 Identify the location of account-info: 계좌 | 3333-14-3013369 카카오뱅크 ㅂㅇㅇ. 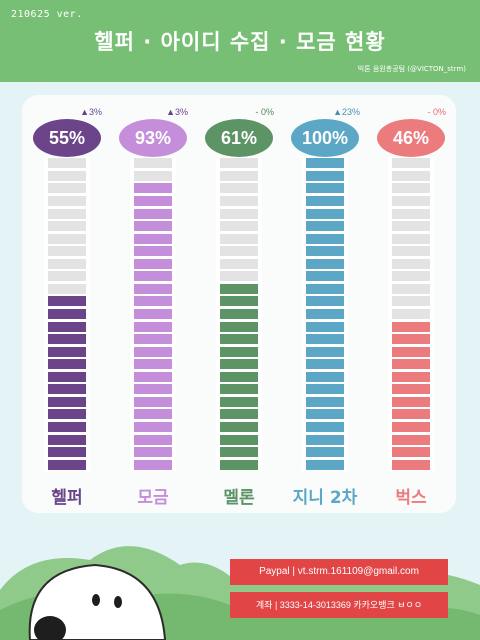
(339, 605).